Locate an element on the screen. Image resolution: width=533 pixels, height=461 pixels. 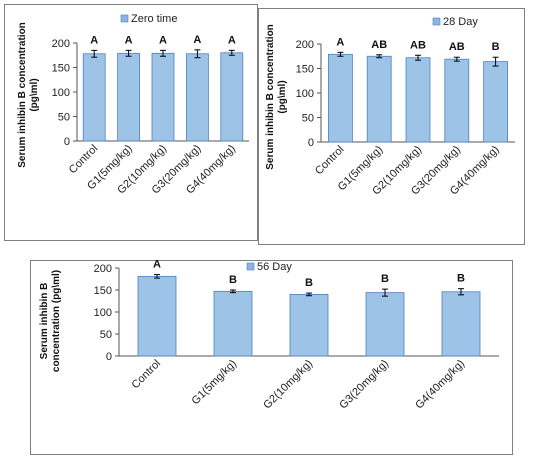
x-tick-label: G4(40mg/kg) is located at coordinates (440, 385).